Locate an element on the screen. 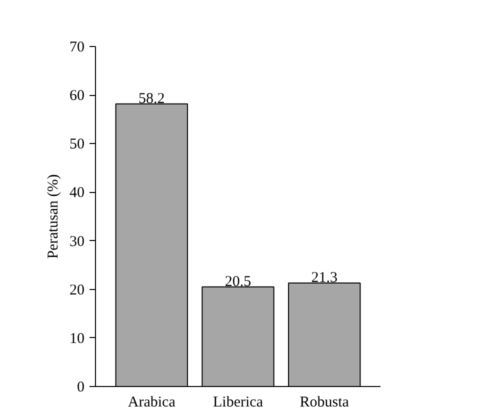 The image size is (481, 413). data-label: 21.3 is located at coordinates (324, 278).